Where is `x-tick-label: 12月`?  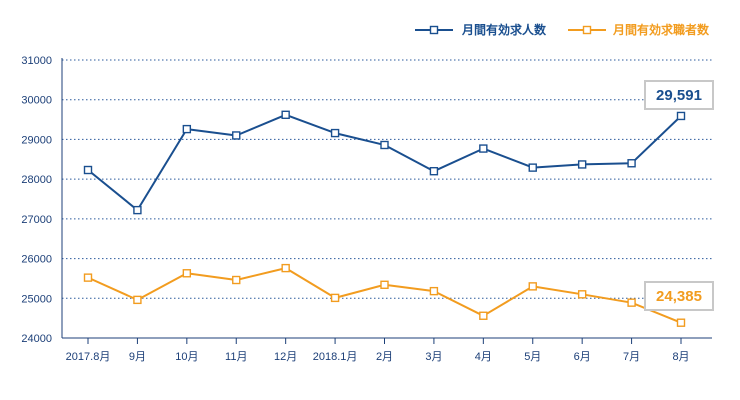 x-tick-label: 12月 is located at coordinates (285, 357).